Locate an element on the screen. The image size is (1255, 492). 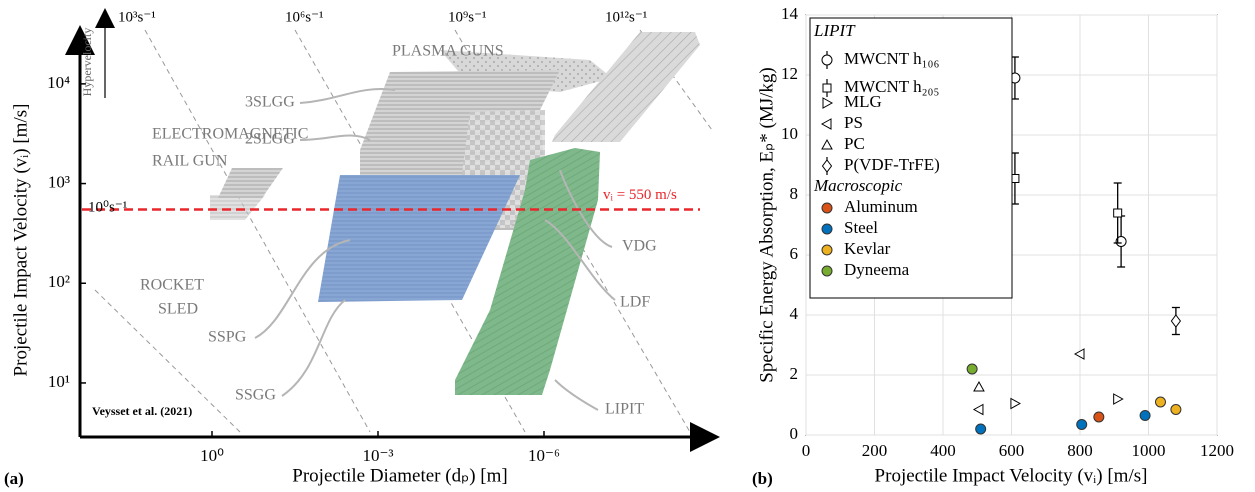
region-label: VDG is located at coordinates (639, 246).